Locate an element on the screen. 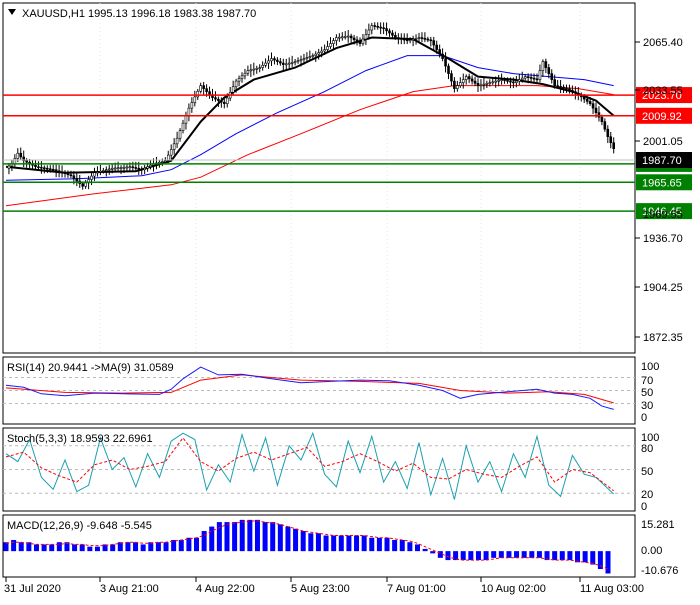  current-price-tag: 1987.70 is located at coordinates (347, 160).